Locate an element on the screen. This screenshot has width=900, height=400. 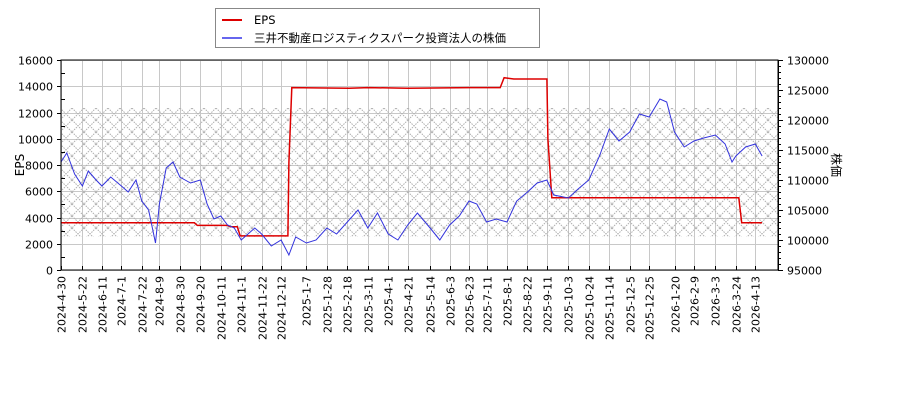
right-tick-label: 115000 is located at coordinates (808, 151).